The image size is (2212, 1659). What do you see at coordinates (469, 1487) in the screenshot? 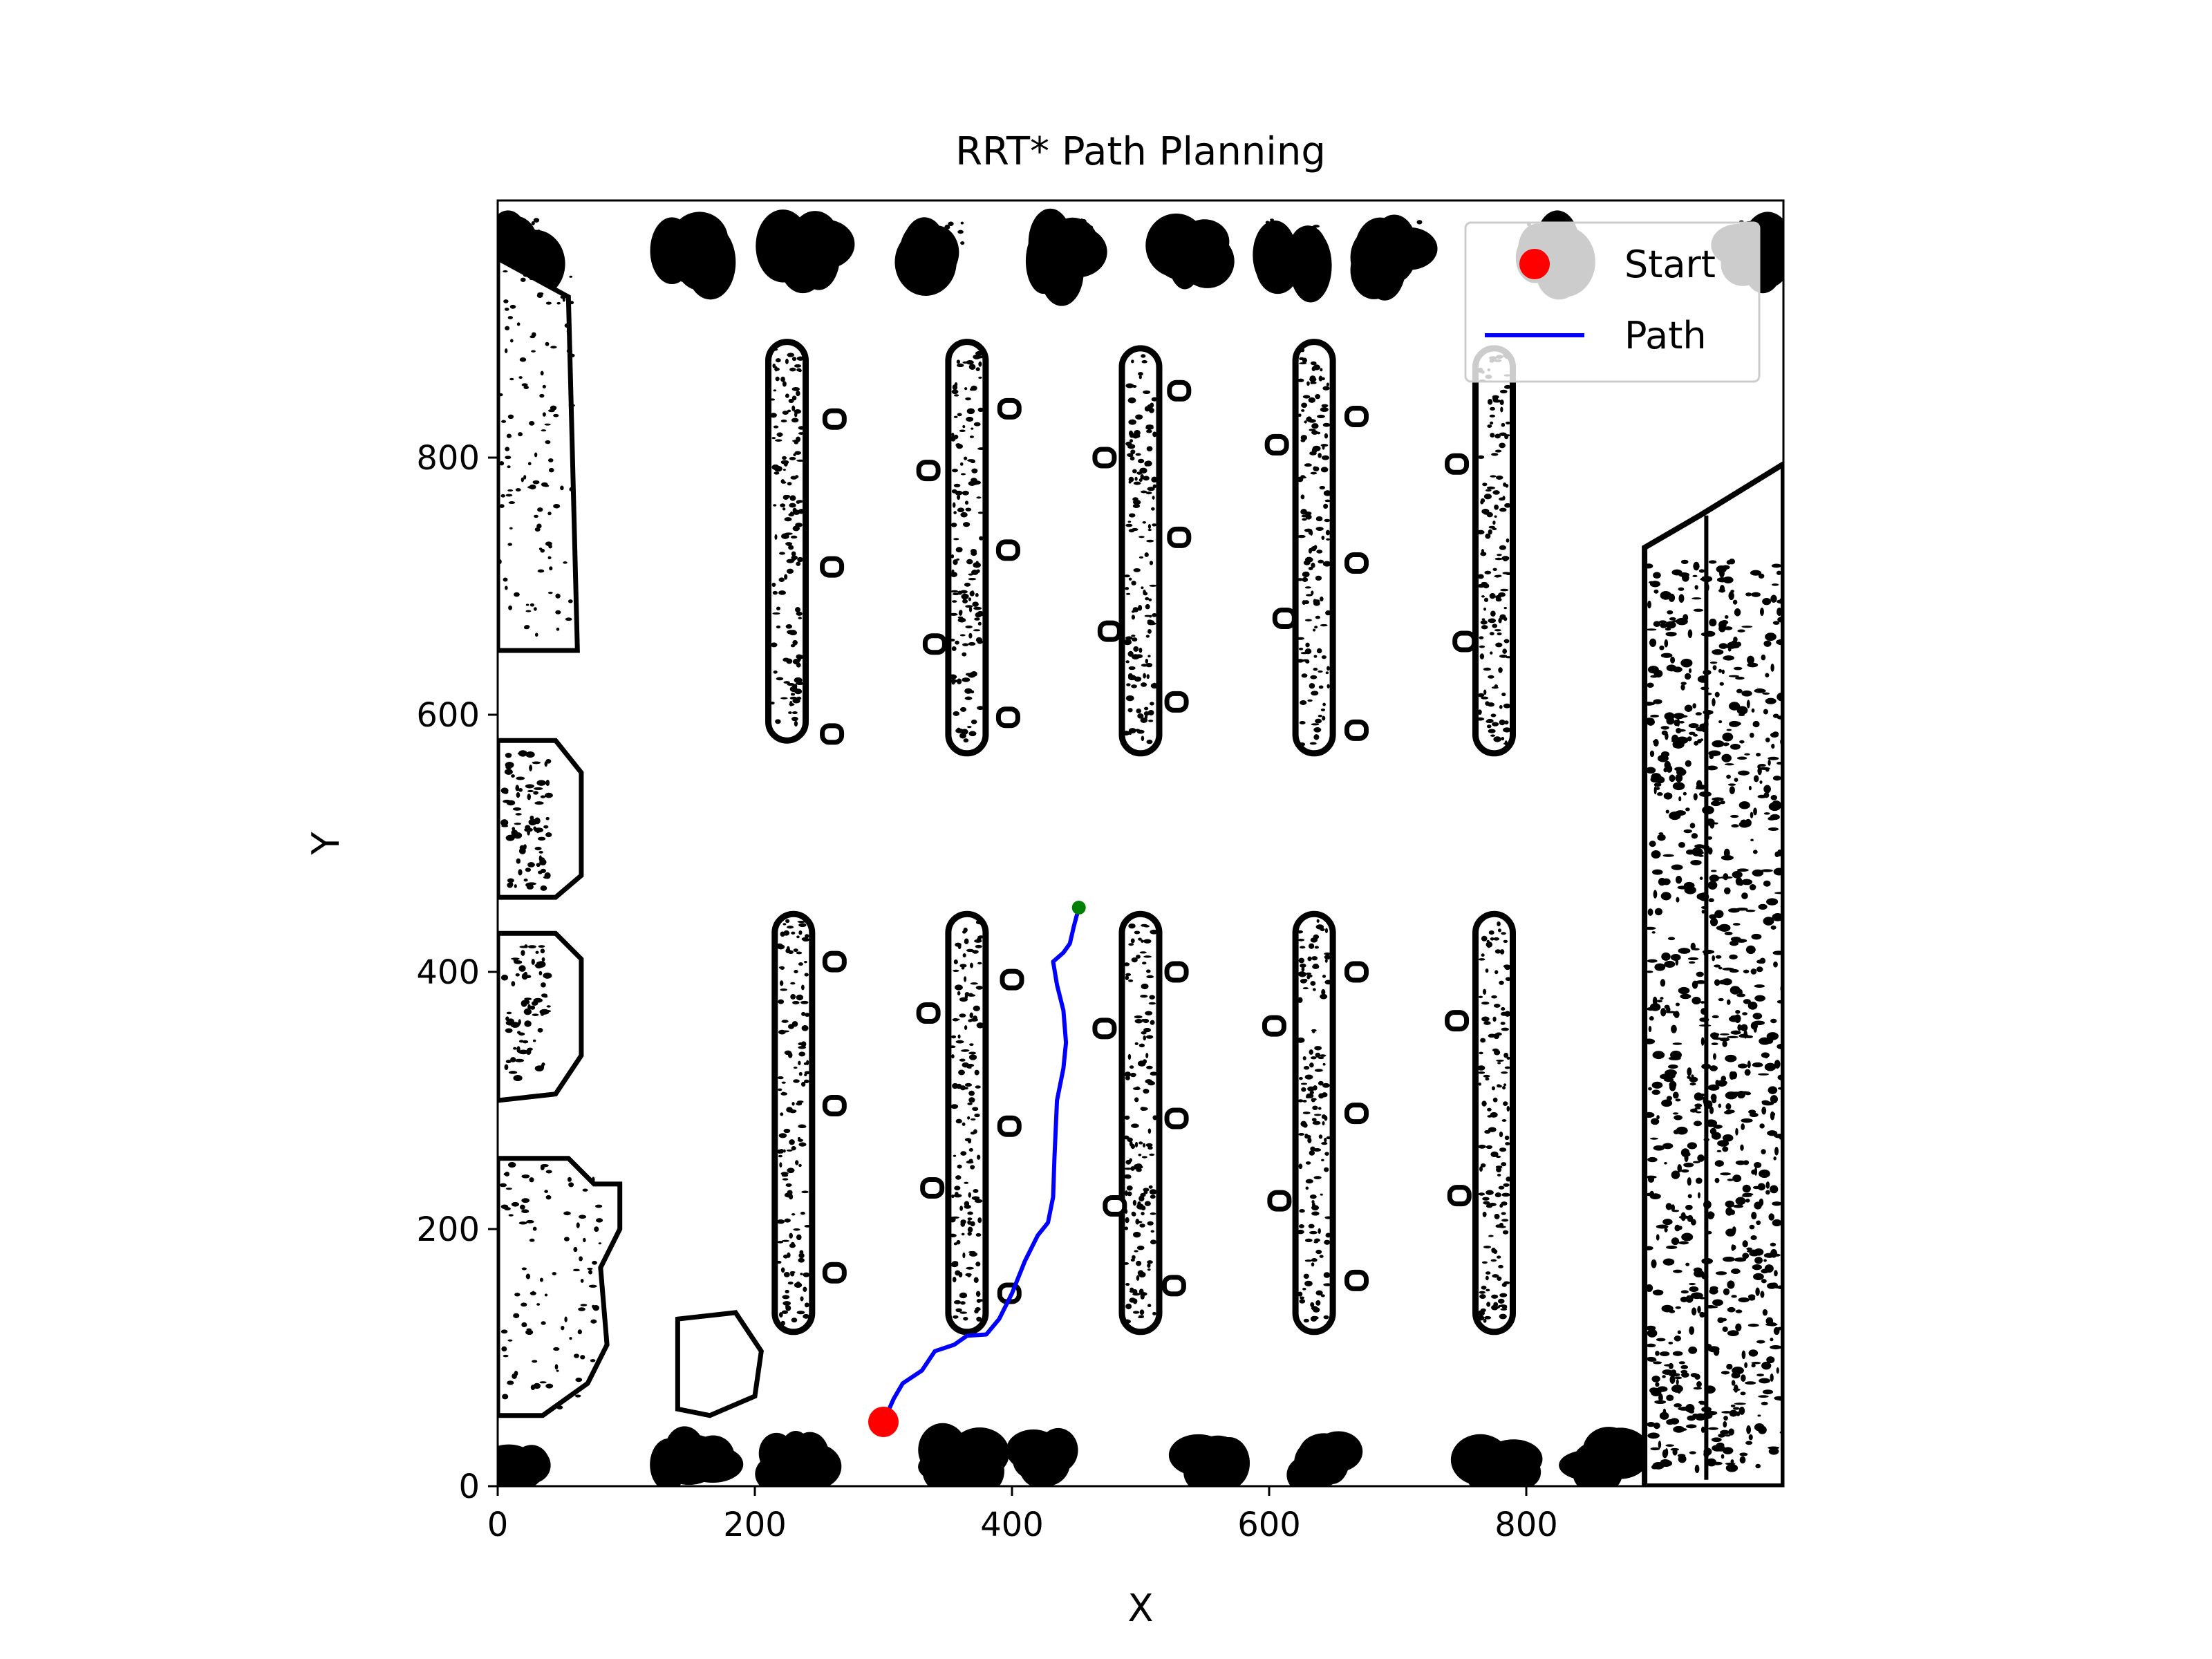
I see `y-tick-label: 0` at bounding box center [469, 1487].